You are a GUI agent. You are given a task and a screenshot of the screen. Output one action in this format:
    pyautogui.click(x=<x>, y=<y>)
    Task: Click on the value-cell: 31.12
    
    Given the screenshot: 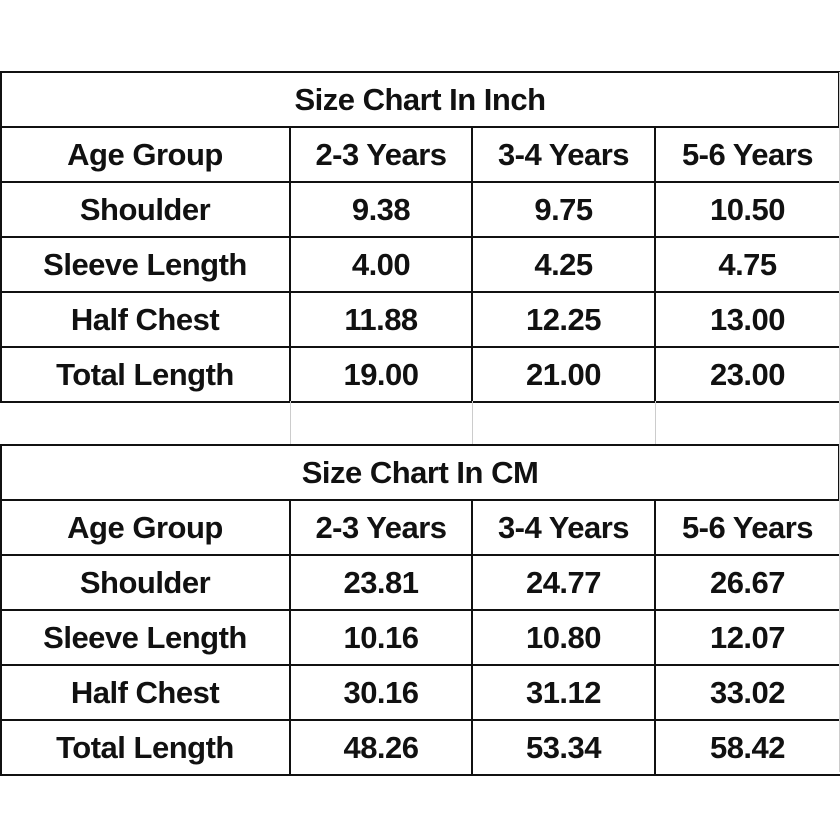 What is the action you would take?
    pyautogui.click(x=563, y=692)
    